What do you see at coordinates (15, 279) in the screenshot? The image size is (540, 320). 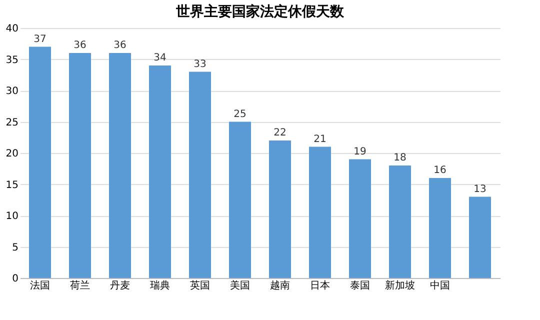 I see `y-tick-label: 0` at bounding box center [15, 279].